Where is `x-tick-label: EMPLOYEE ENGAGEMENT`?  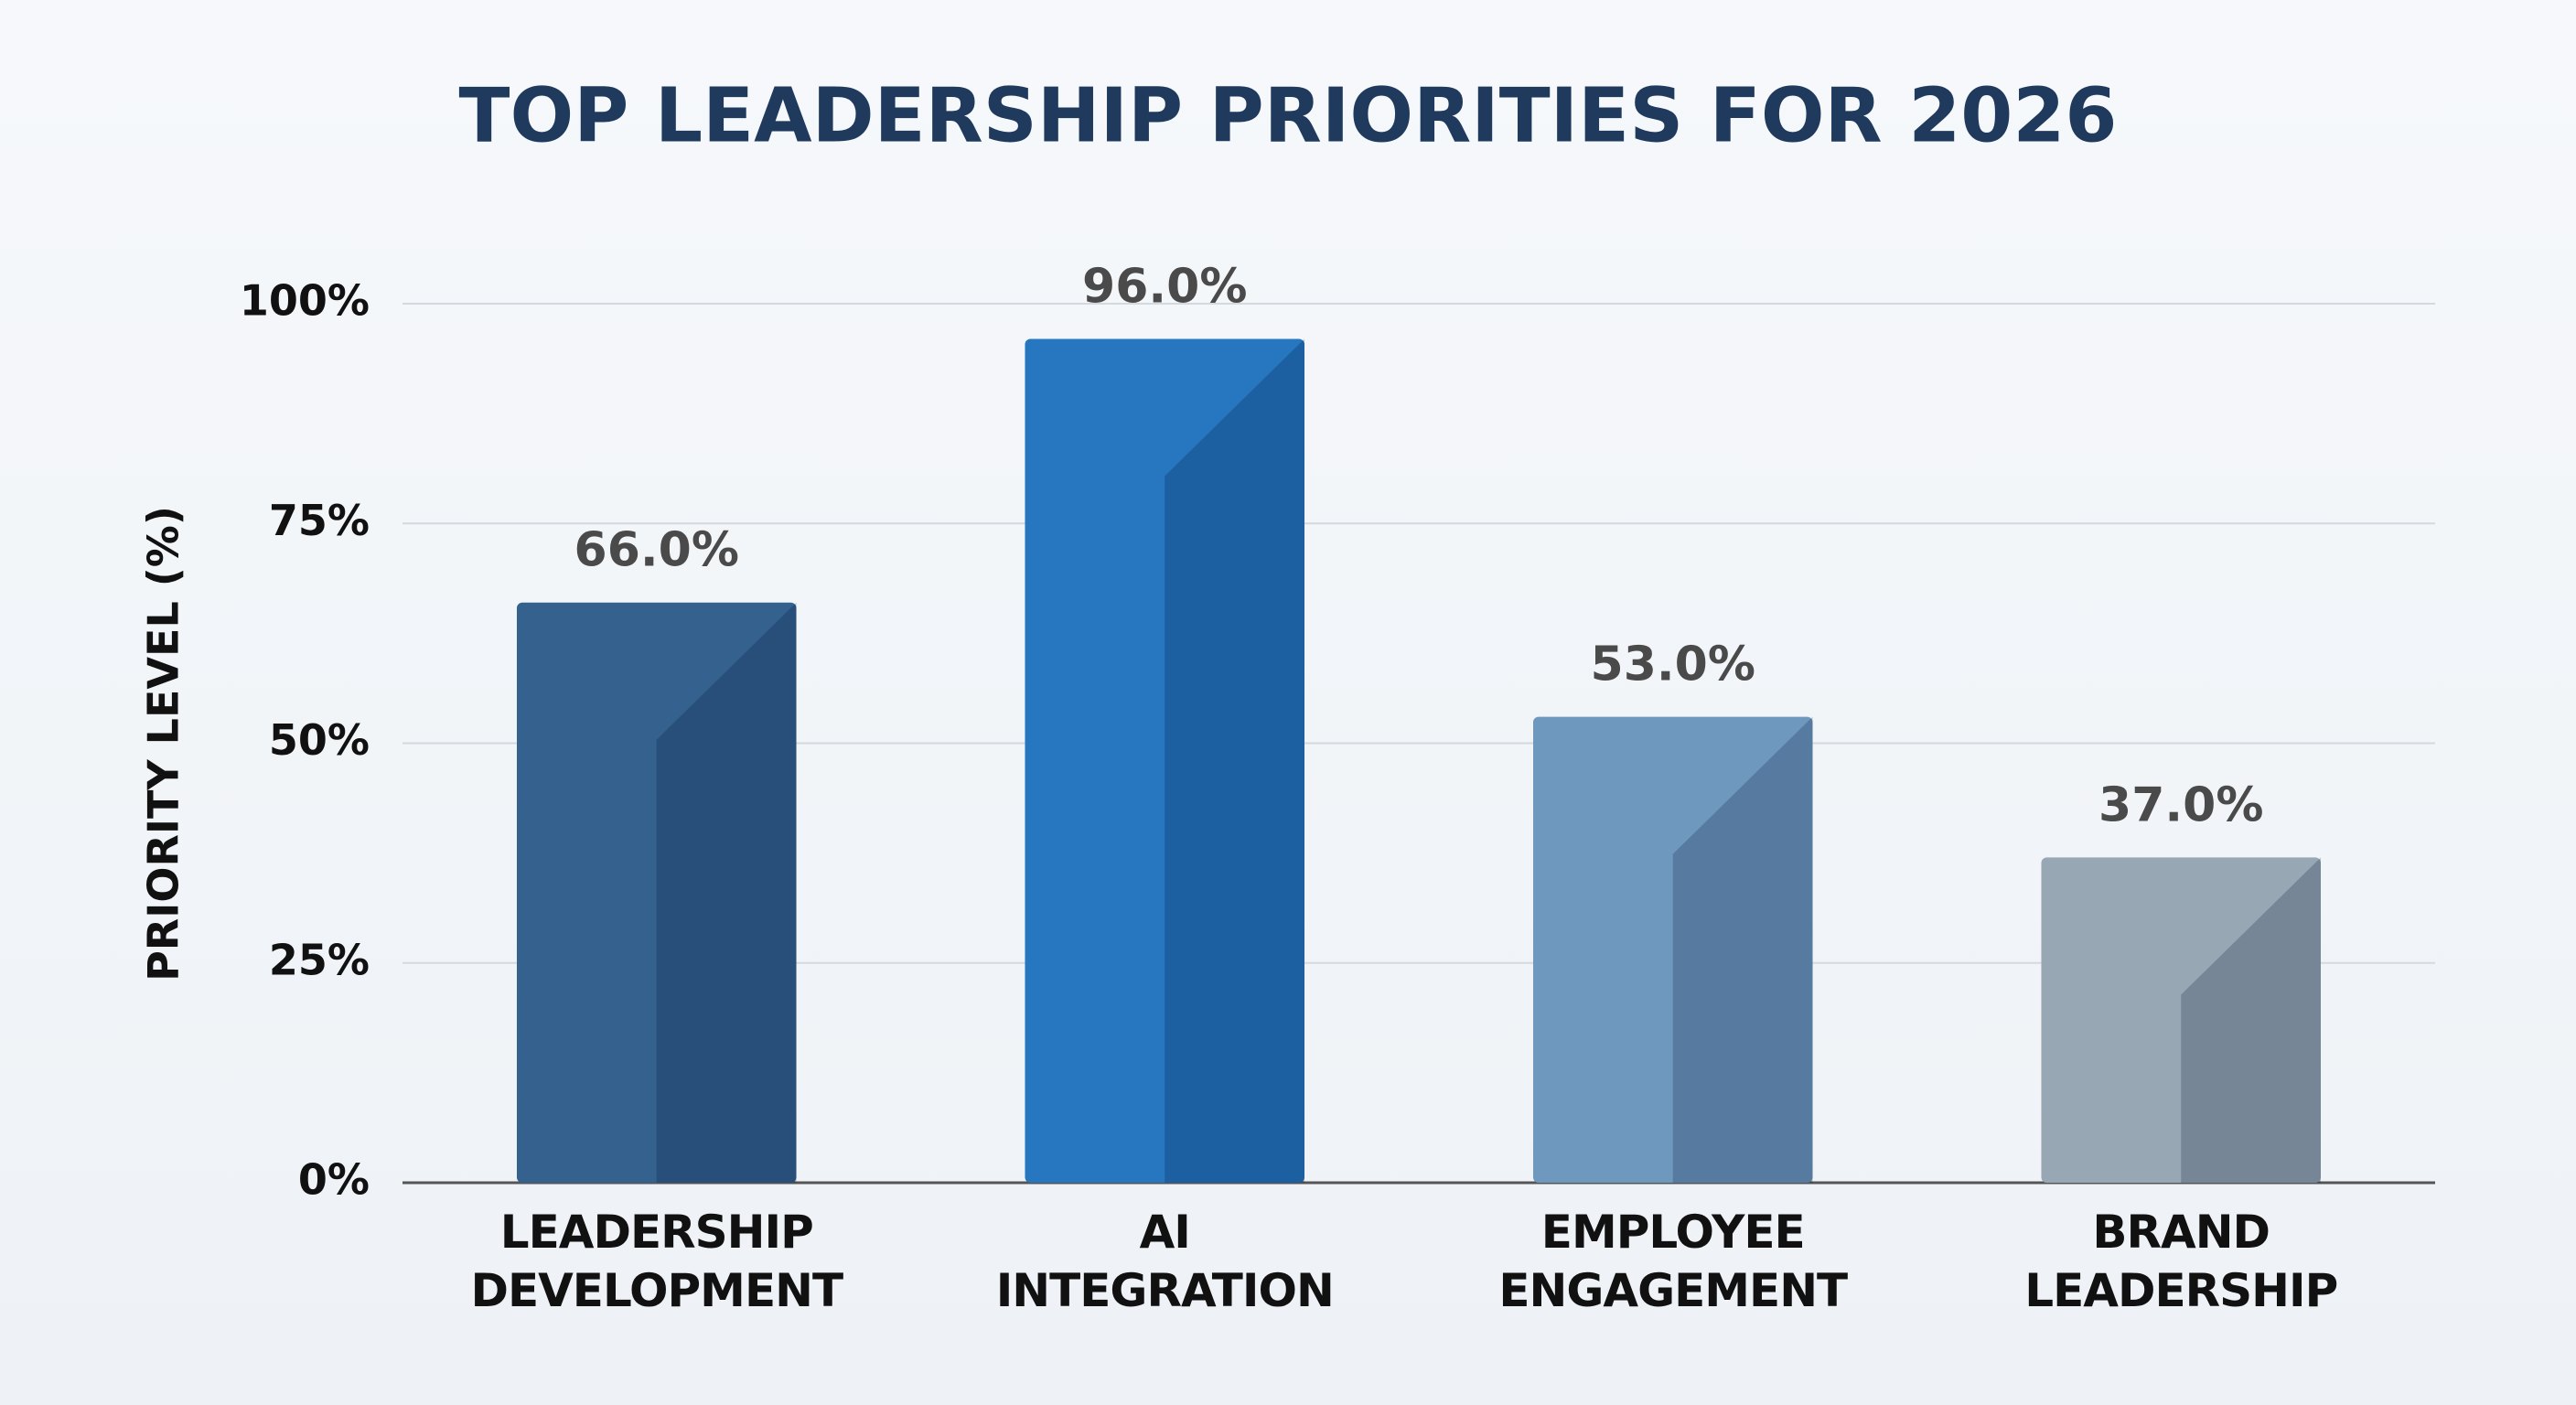 x-tick-label: EMPLOYEE ENGAGEMENT is located at coordinates (1673, 1262).